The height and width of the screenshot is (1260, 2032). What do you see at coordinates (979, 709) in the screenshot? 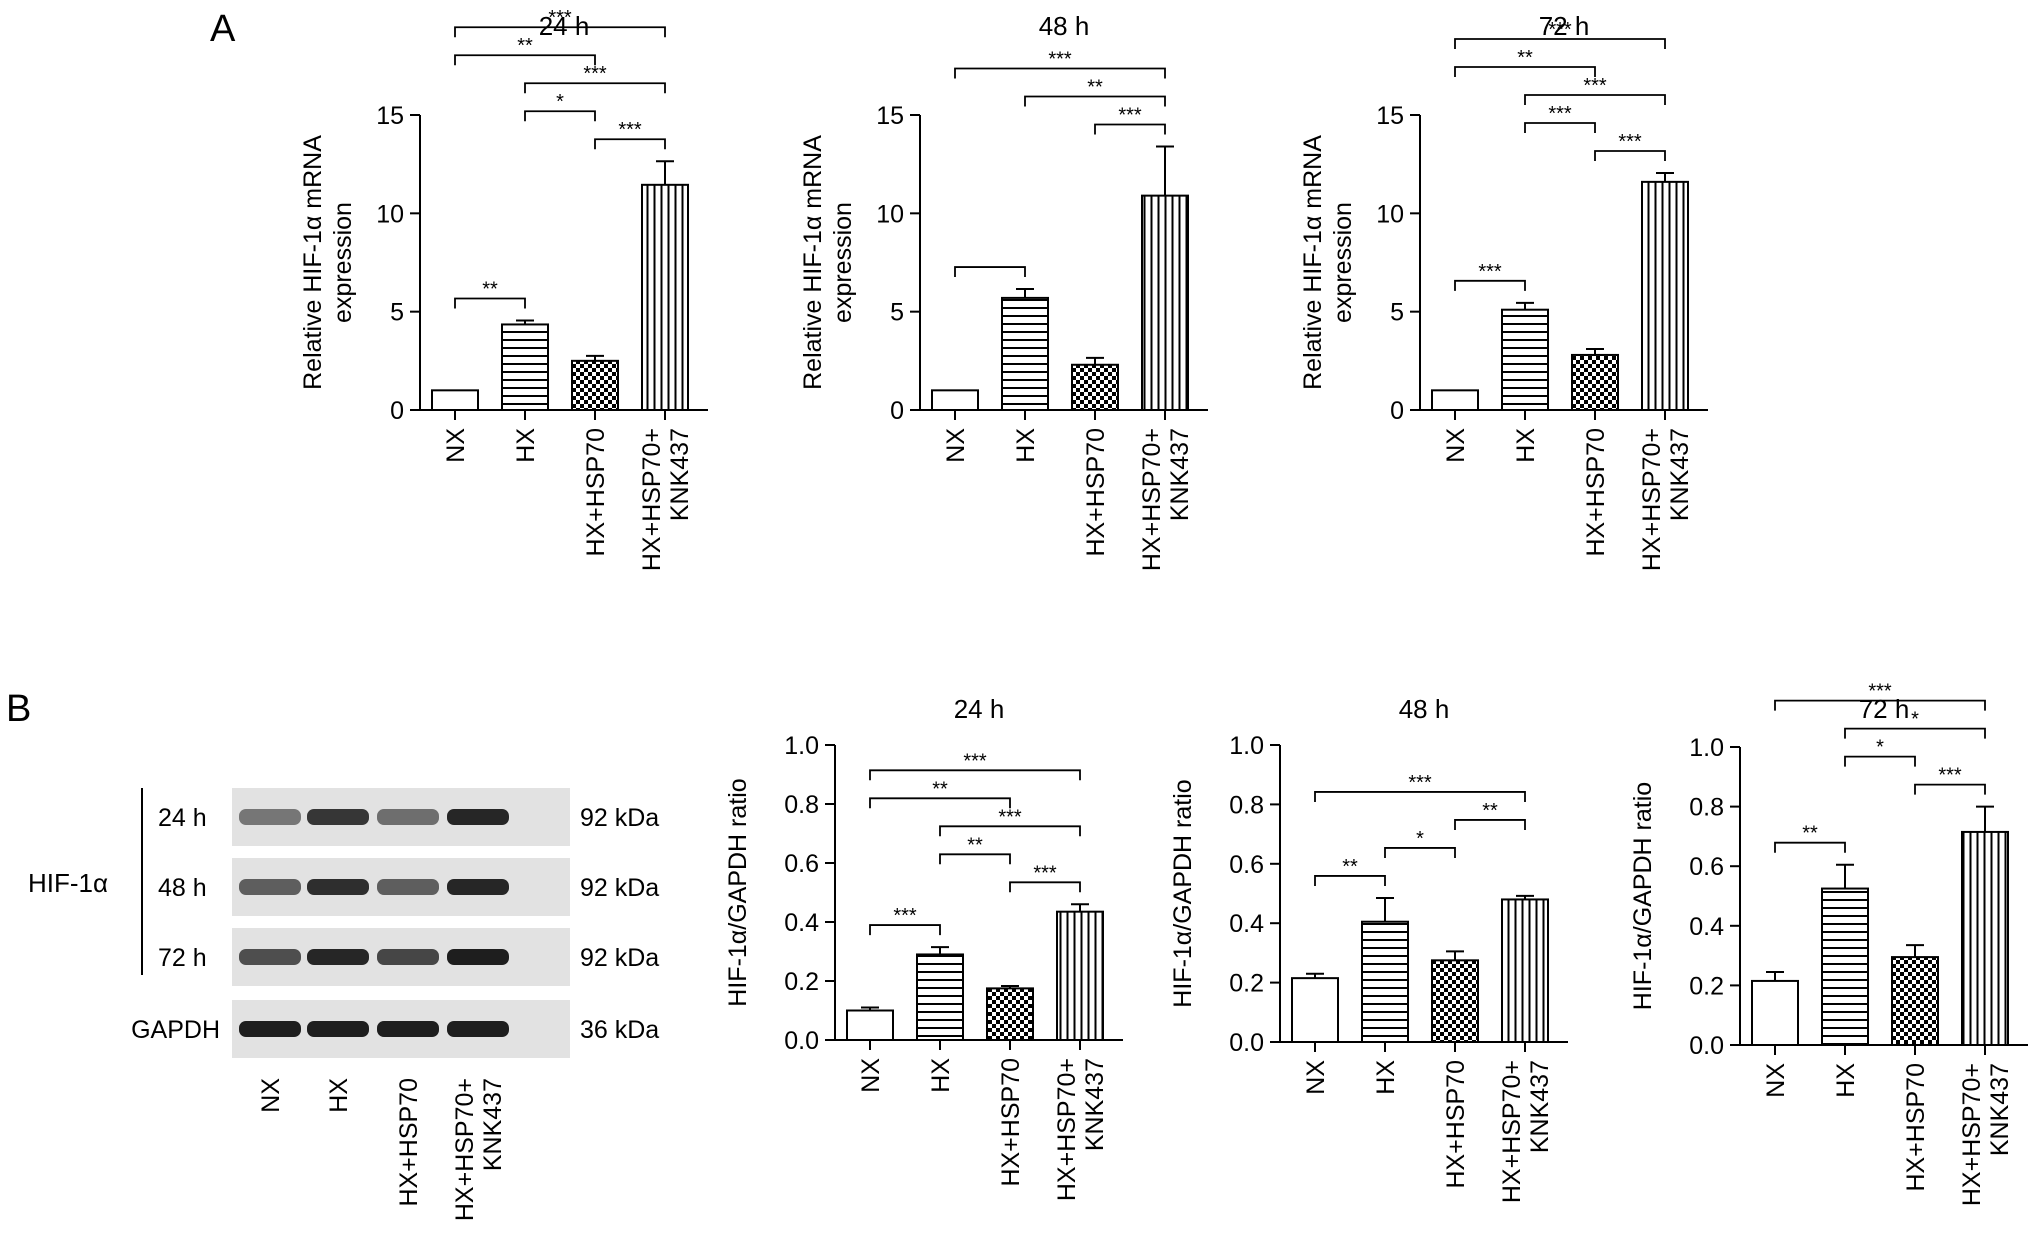
I see `chart-title: 24 h` at bounding box center [979, 709].